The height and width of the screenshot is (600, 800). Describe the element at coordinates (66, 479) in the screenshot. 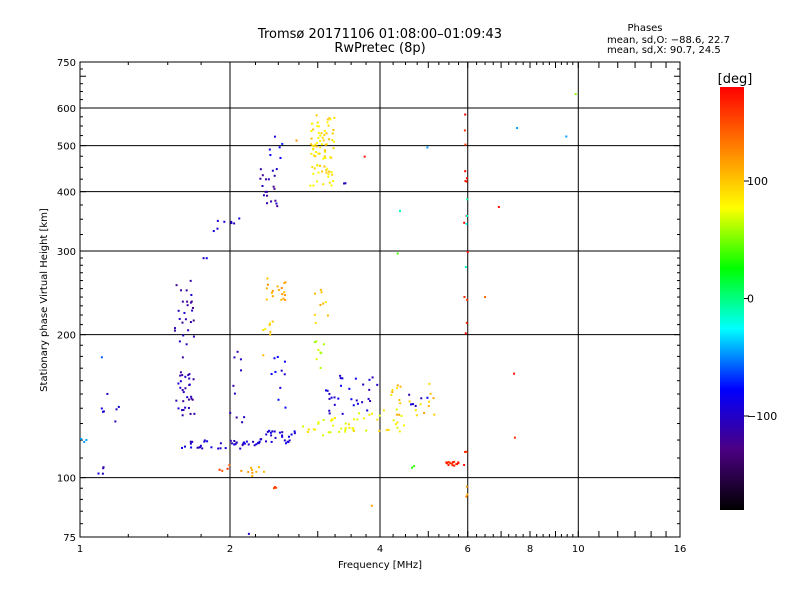

I see `y-tick-label: 100` at that location.